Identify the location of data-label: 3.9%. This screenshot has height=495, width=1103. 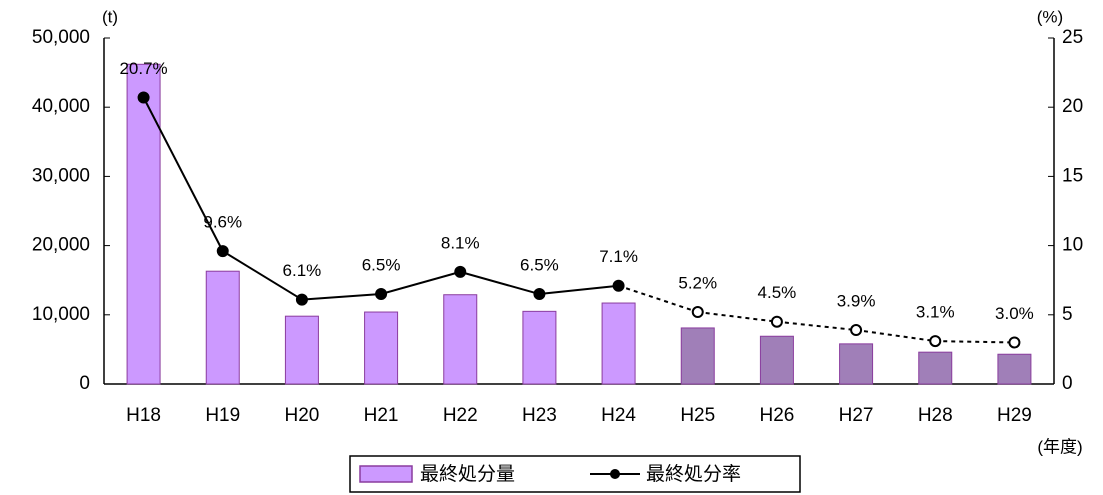
(856, 301).